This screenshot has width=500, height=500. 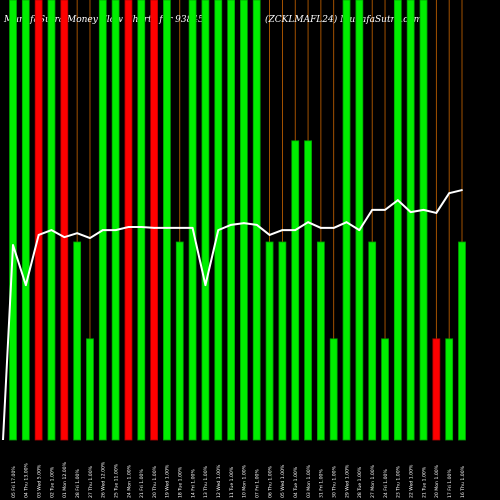 I want to click on x-tick-label: 21 Fri 1.00%, so click(x=142, y=483).